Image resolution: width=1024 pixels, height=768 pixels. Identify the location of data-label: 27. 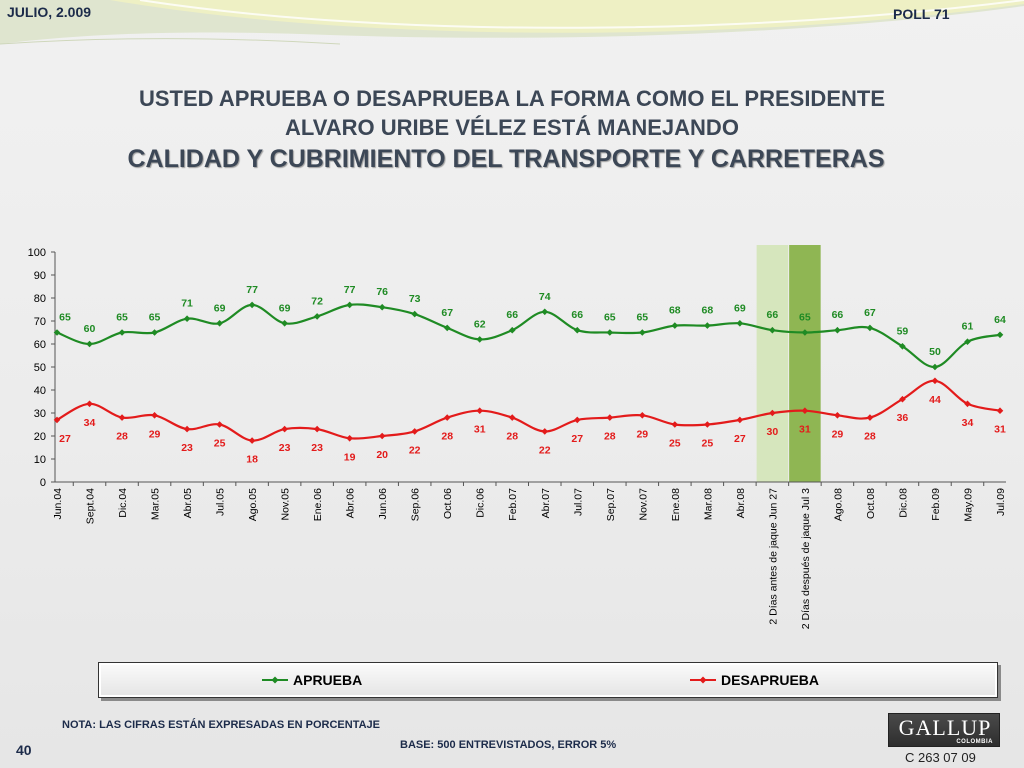
(740, 439).